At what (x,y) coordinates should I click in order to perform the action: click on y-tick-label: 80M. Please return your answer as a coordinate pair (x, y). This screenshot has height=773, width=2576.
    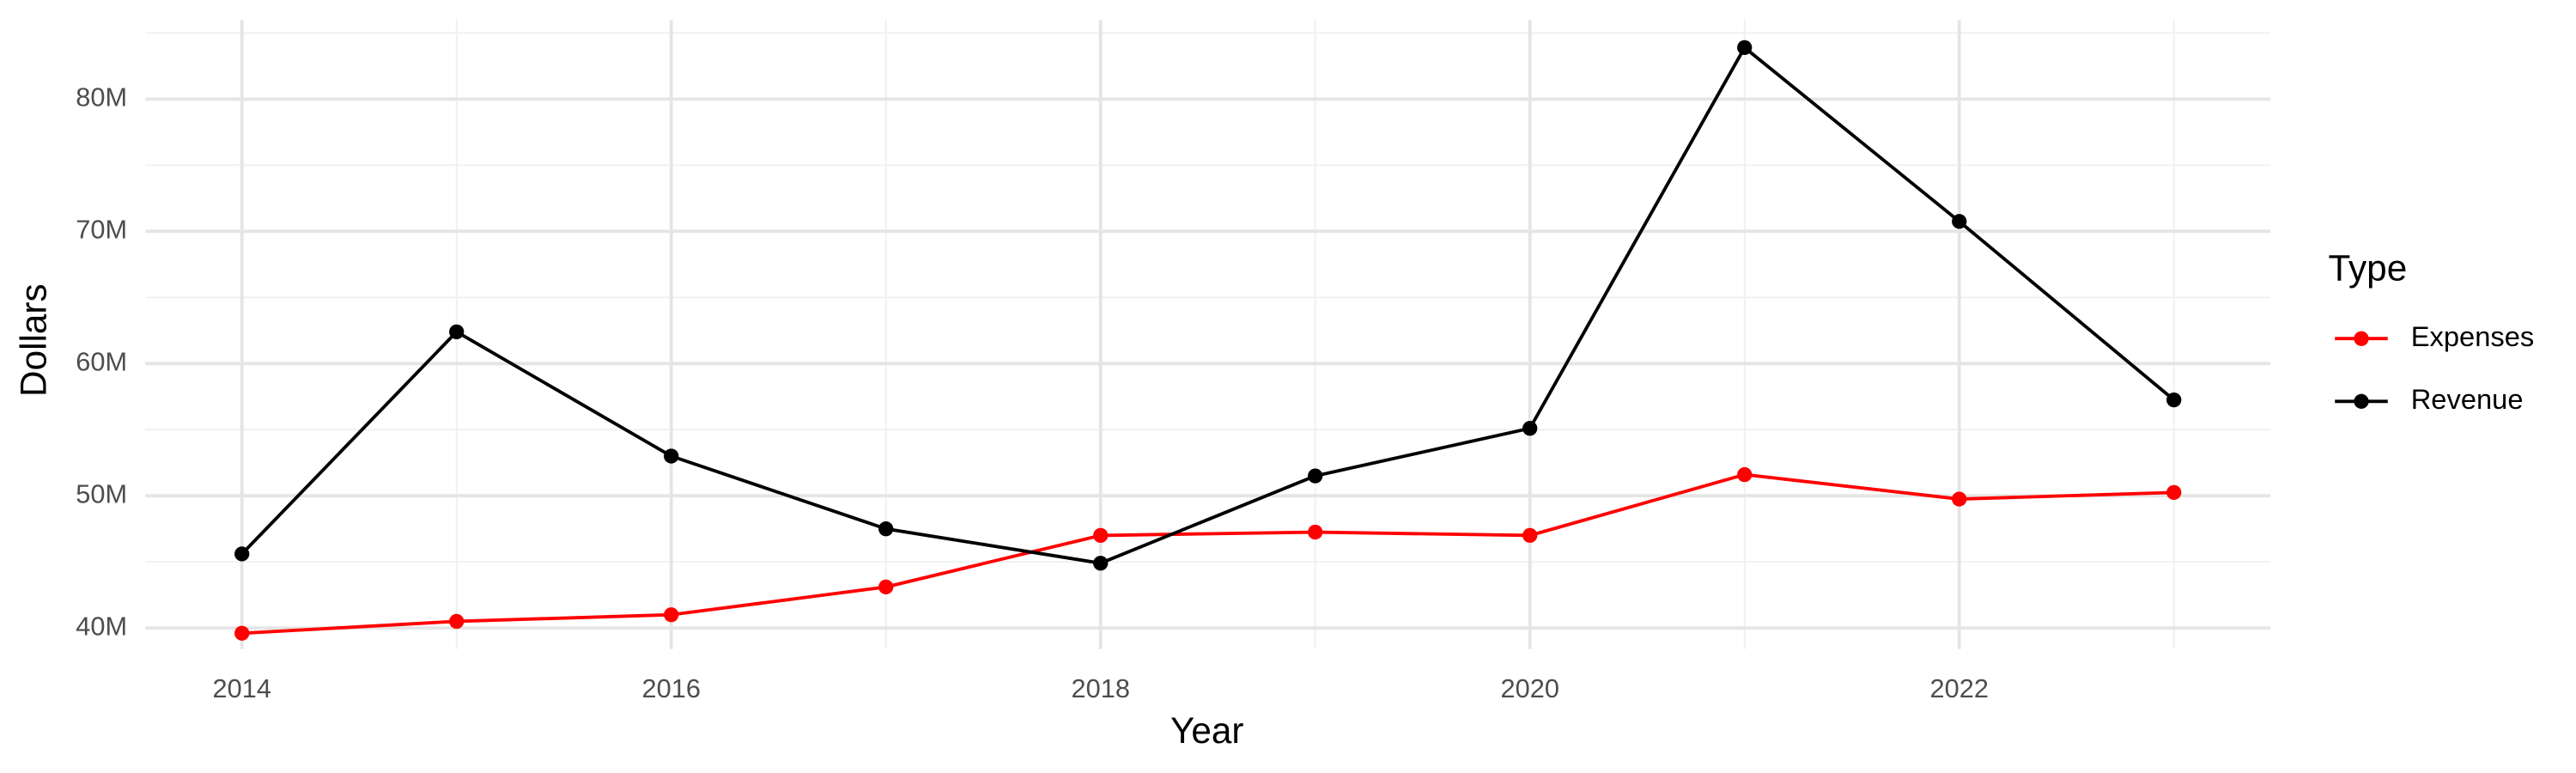
    Looking at the image, I should click on (101, 97).